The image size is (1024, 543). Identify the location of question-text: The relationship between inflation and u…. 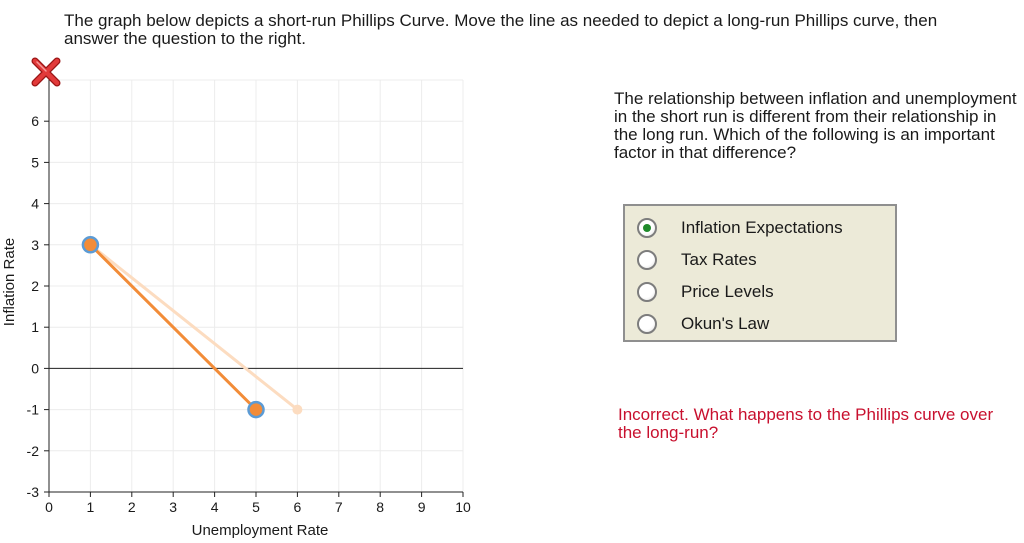
(815, 125).